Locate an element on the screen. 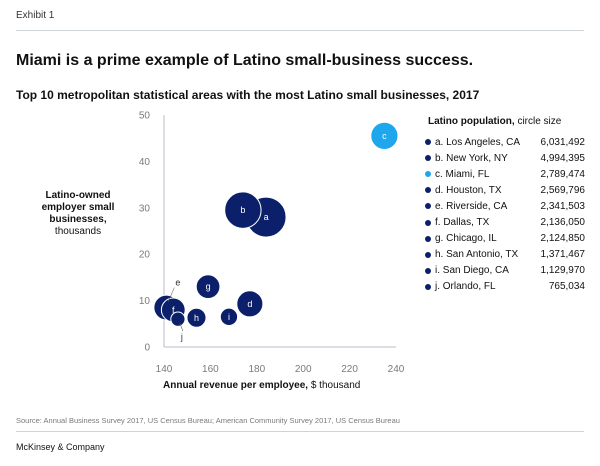 This screenshot has width=600, height=466. y-tick-label: 30 is located at coordinates (145, 208).